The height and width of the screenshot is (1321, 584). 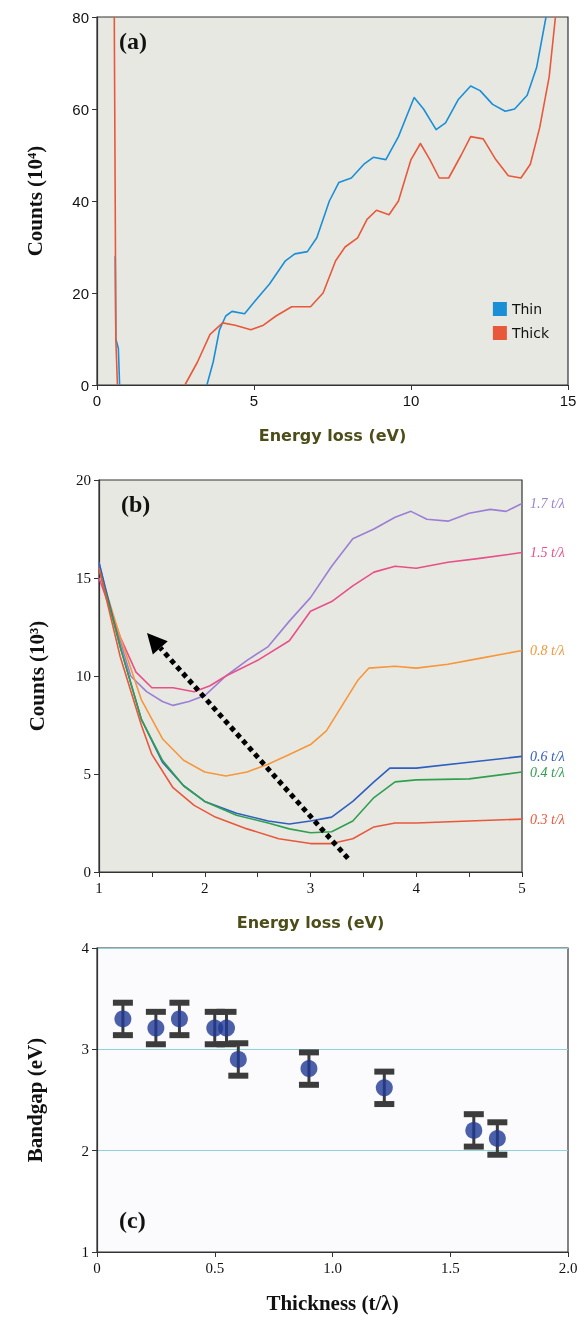 I want to click on x-tick-label: 10, so click(x=411, y=400).